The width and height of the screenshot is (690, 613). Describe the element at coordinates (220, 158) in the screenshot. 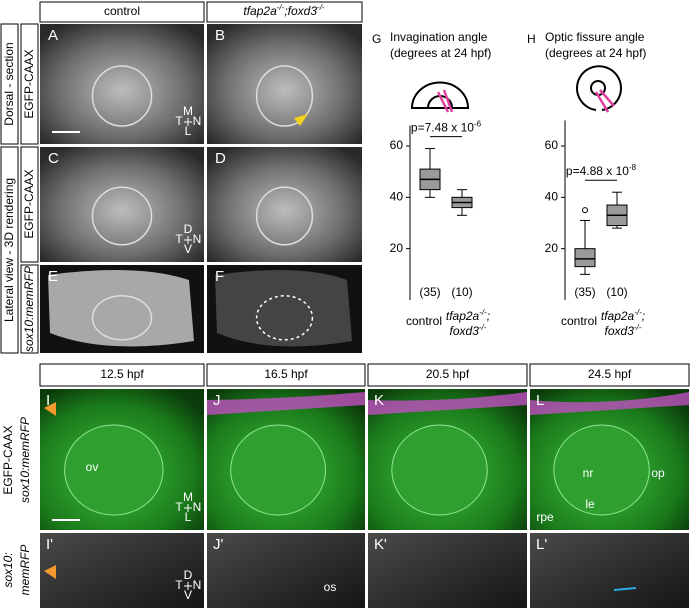

I see `panel-letter: D` at that location.